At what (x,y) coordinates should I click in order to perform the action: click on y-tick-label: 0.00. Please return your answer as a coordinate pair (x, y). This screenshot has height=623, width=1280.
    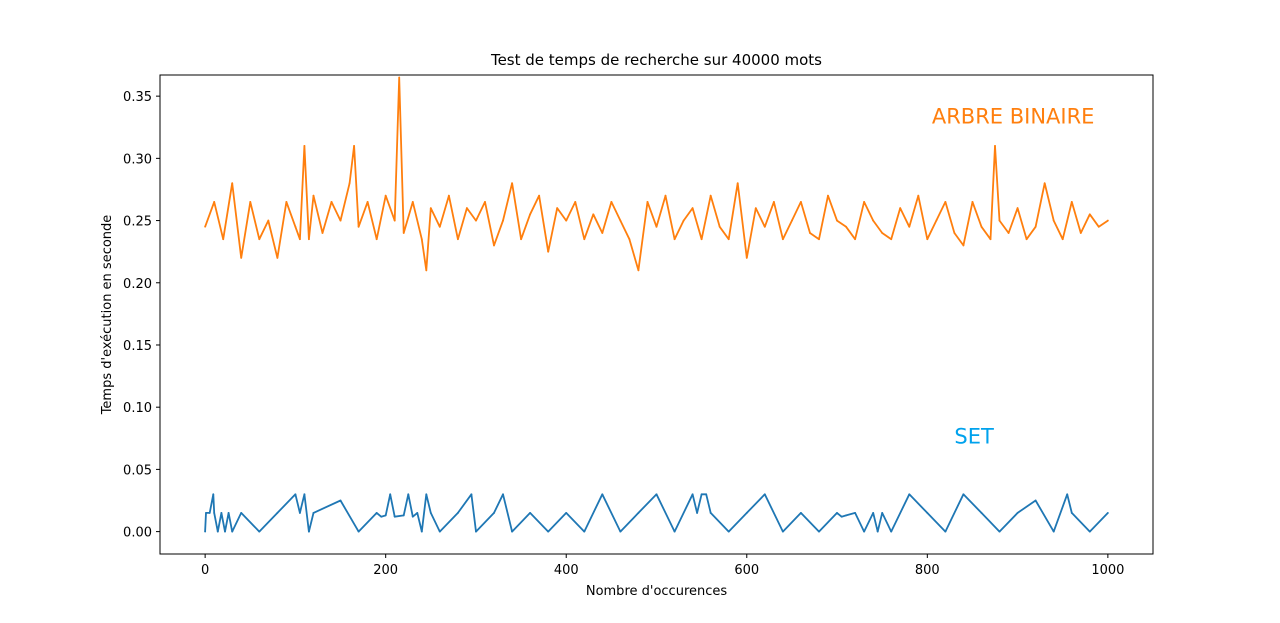
    Looking at the image, I should click on (137, 533).